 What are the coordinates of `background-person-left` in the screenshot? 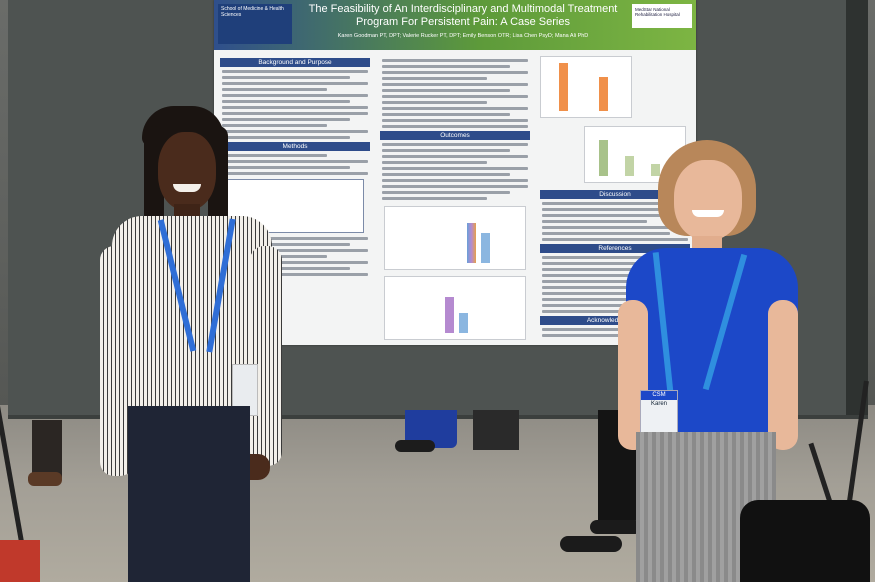 It's located at (50, 455).